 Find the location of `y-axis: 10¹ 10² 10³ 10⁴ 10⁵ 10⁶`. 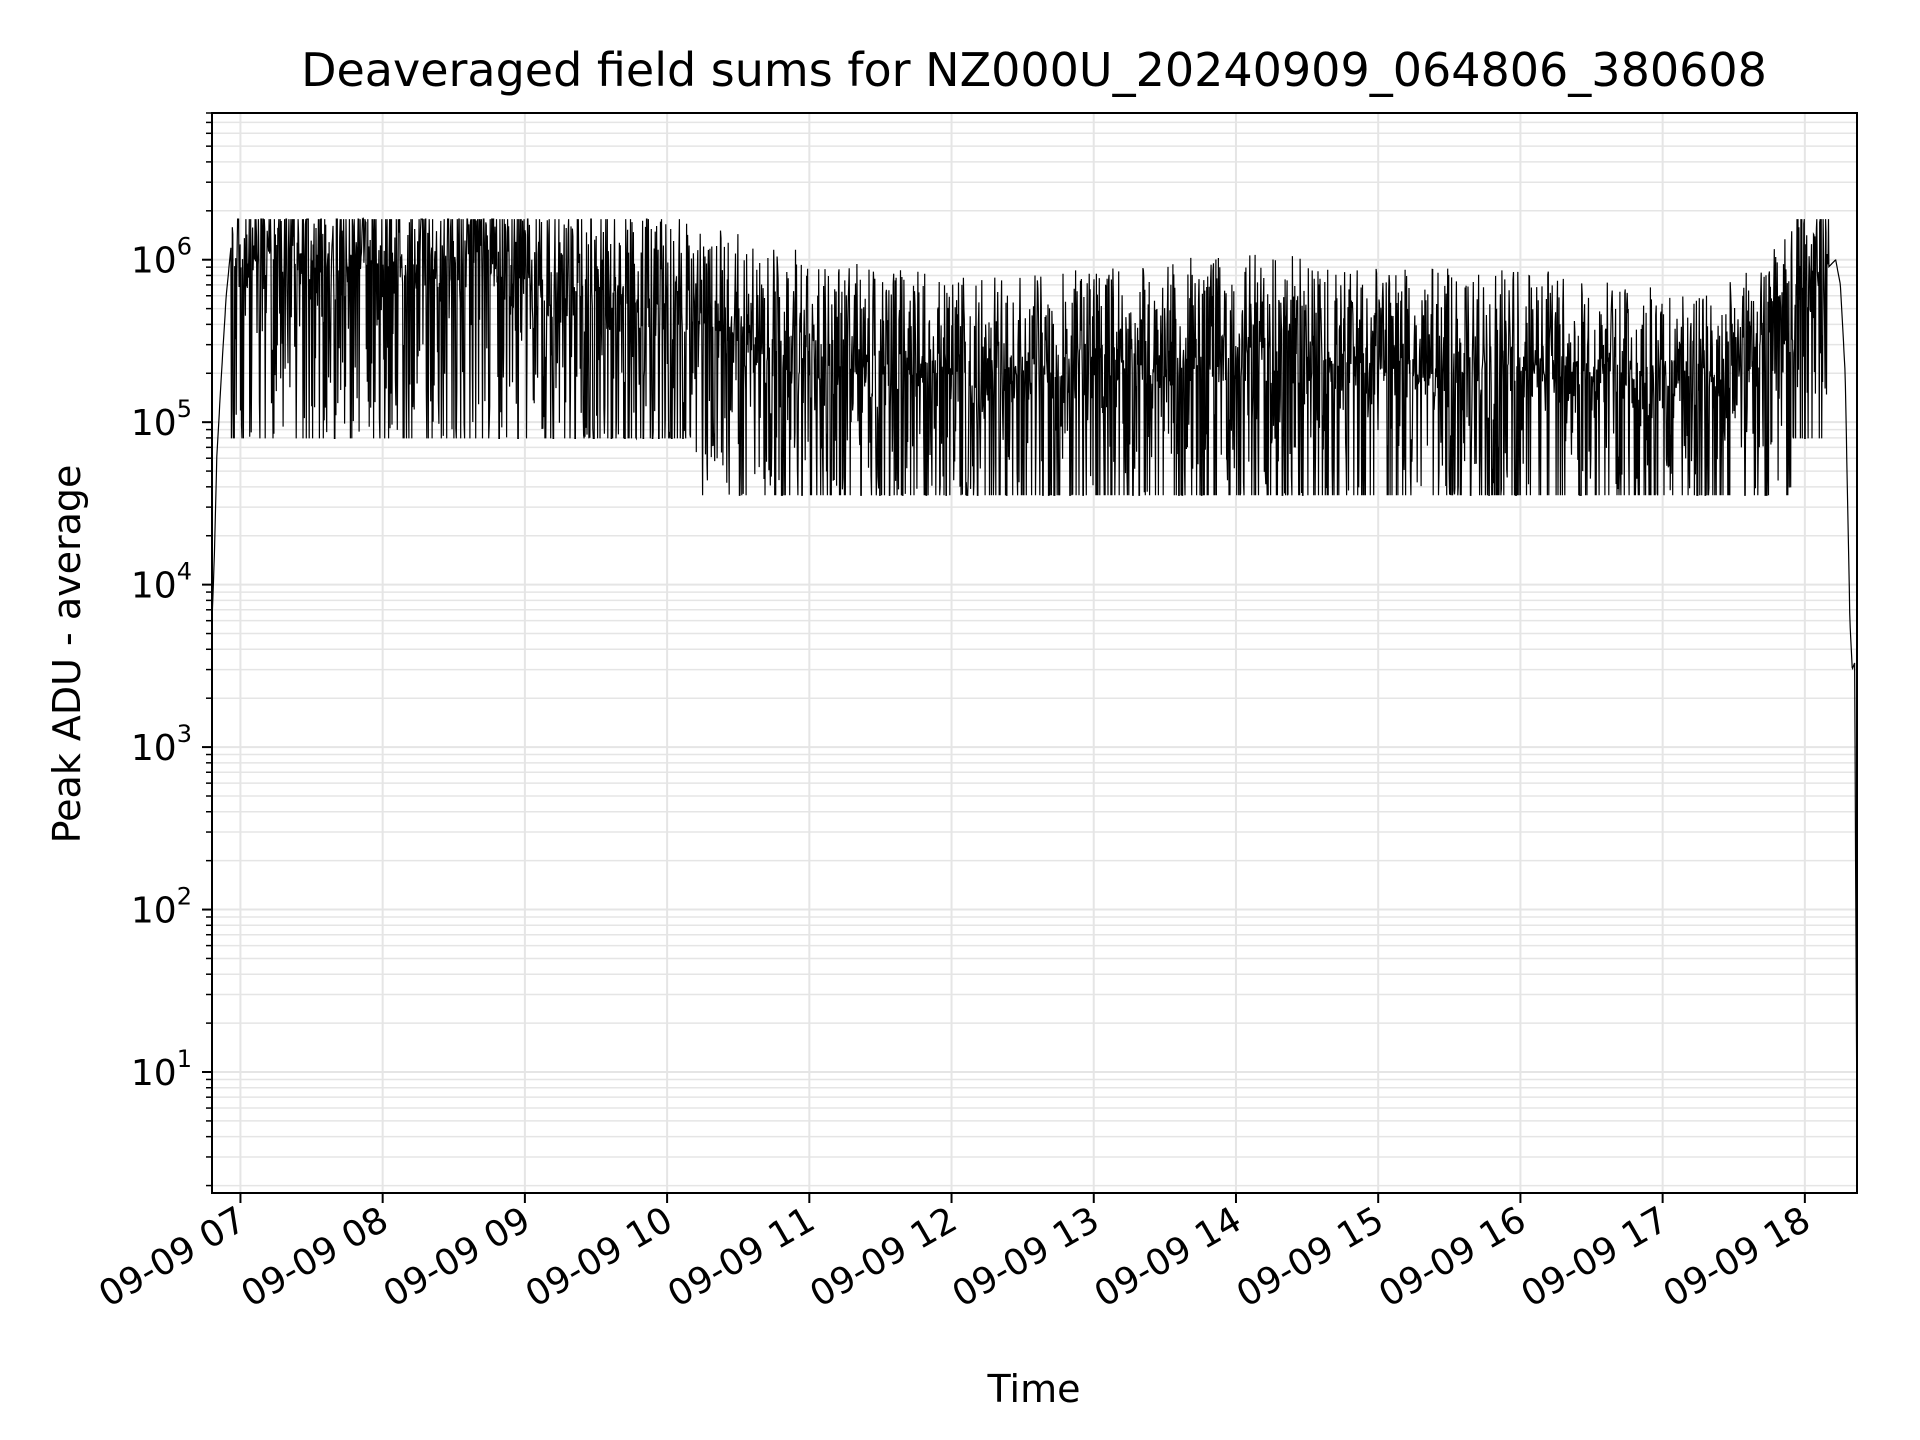

y-axis: 10¹ 10² 10³ 10⁴ 10⁵ 10⁶ is located at coordinates (171, 649).